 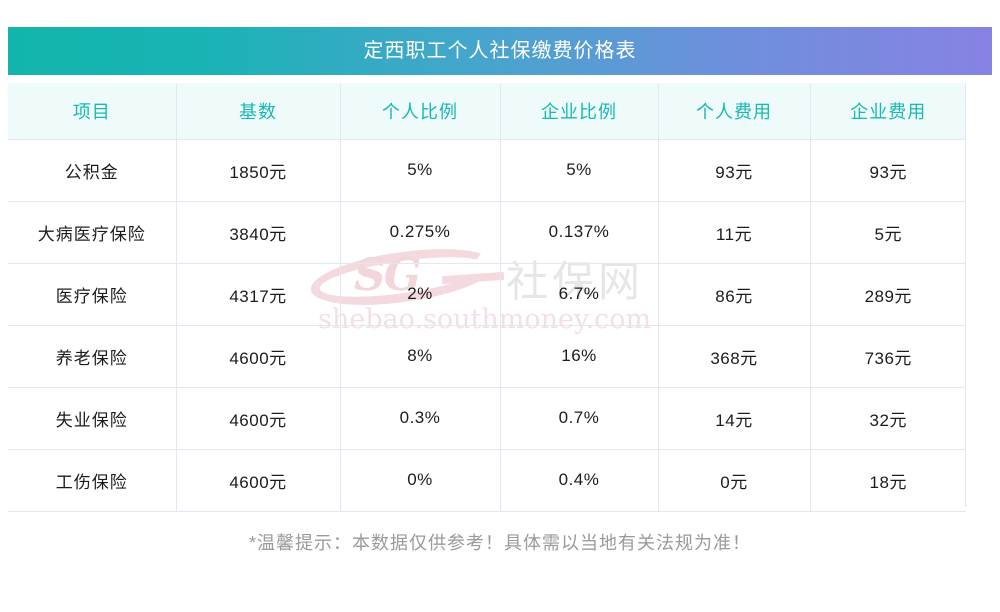 I want to click on page-title: 定西职工个人社保缴费价格表, so click(x=500, y=51).